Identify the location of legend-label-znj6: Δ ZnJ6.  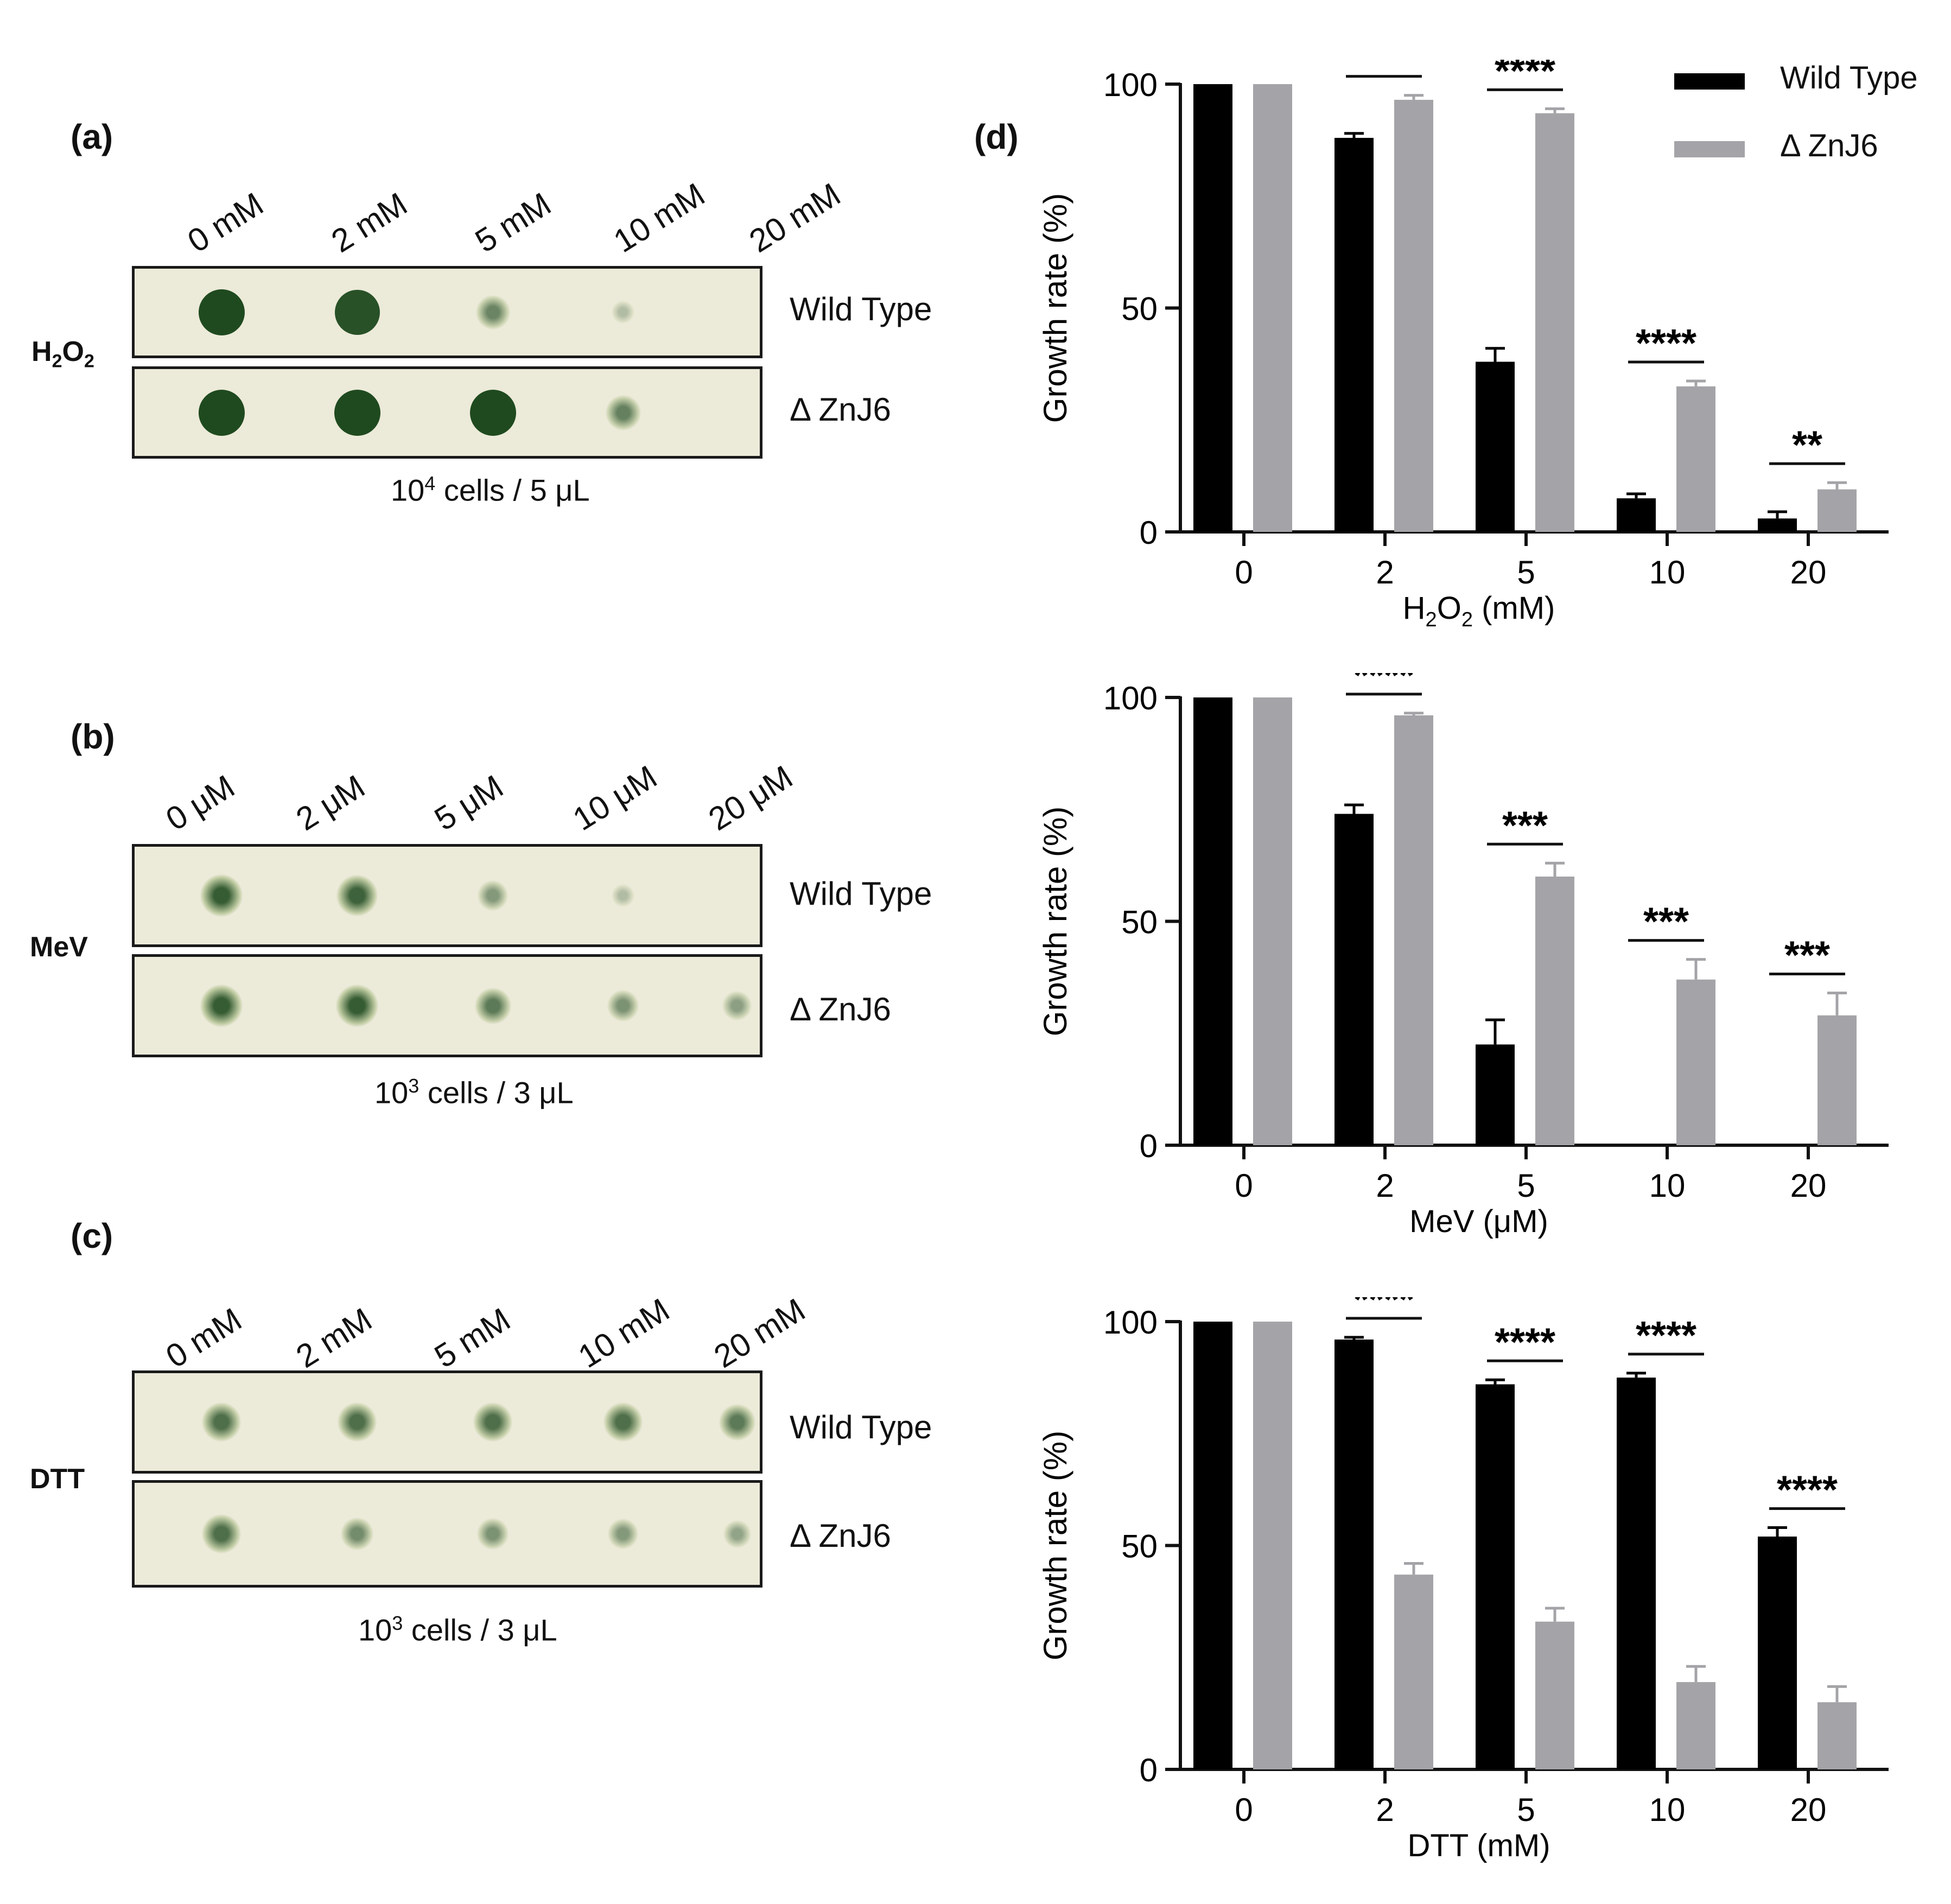
(1829, 145).